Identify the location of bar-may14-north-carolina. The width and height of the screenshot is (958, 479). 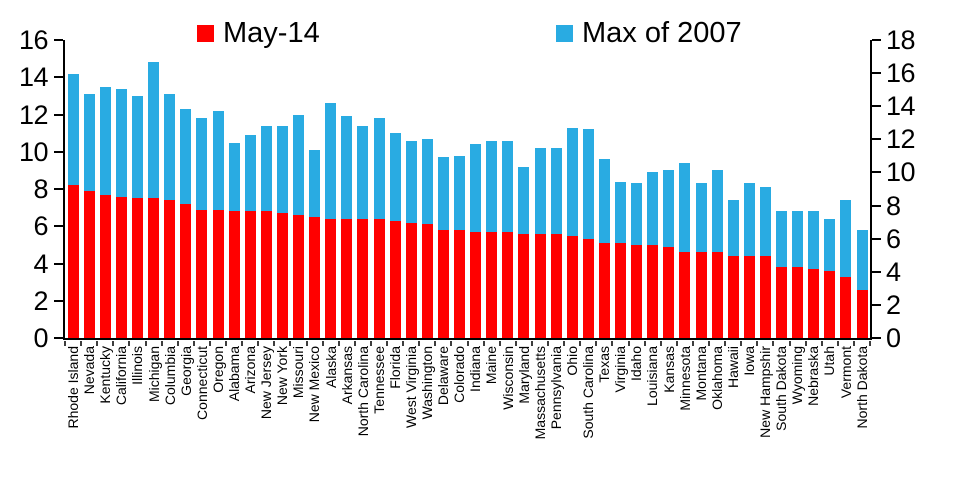
(363, 278).